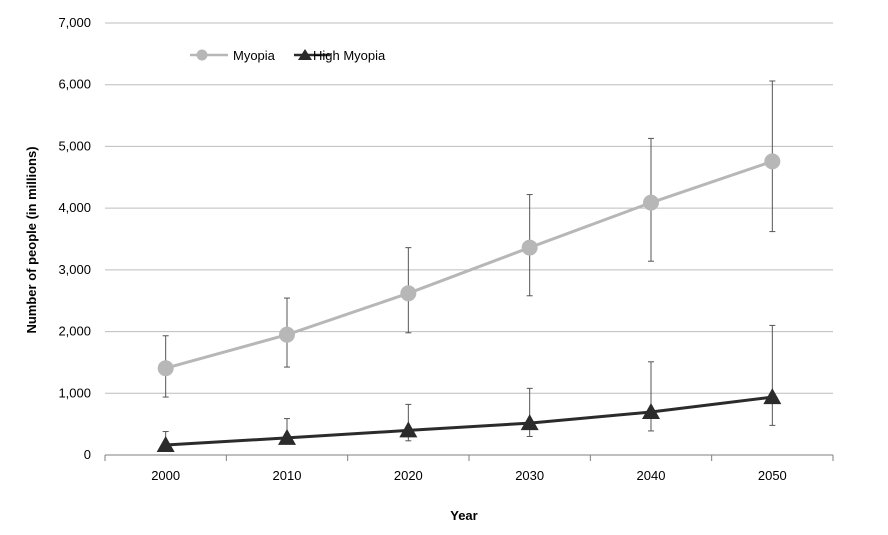 Image resolution: width=888 pixels, height=535 pixels. Describe the element at coordinates (31, 239) in the screenshot. I see `y-axis-title: Number of people (in millions)` at that location.